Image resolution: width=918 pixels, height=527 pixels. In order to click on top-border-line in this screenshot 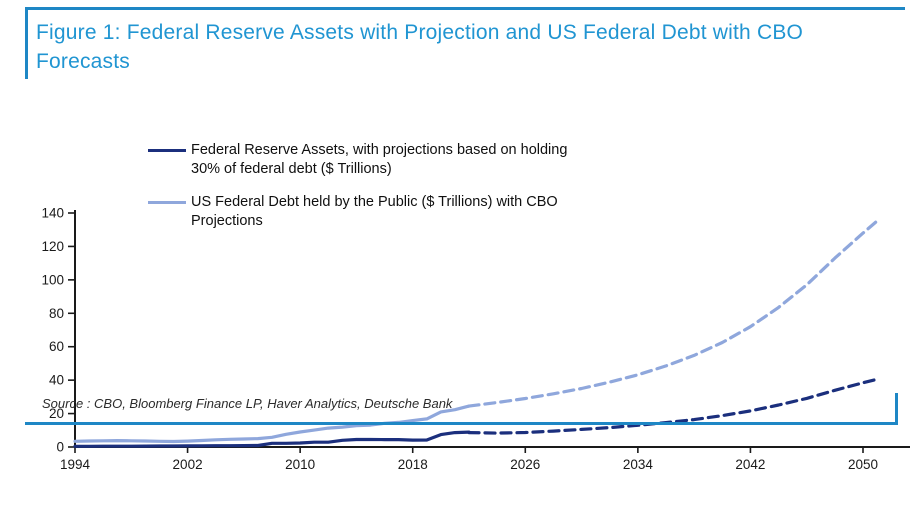, I will do `click(465, 8)`.